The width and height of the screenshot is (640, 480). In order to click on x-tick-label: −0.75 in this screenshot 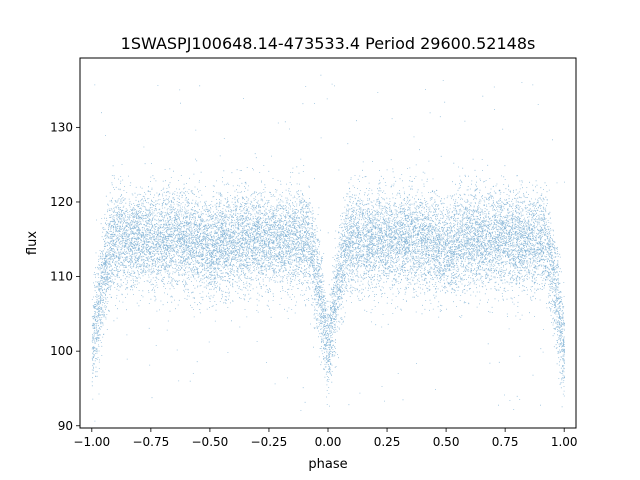, I will do `click(150, 442)`.